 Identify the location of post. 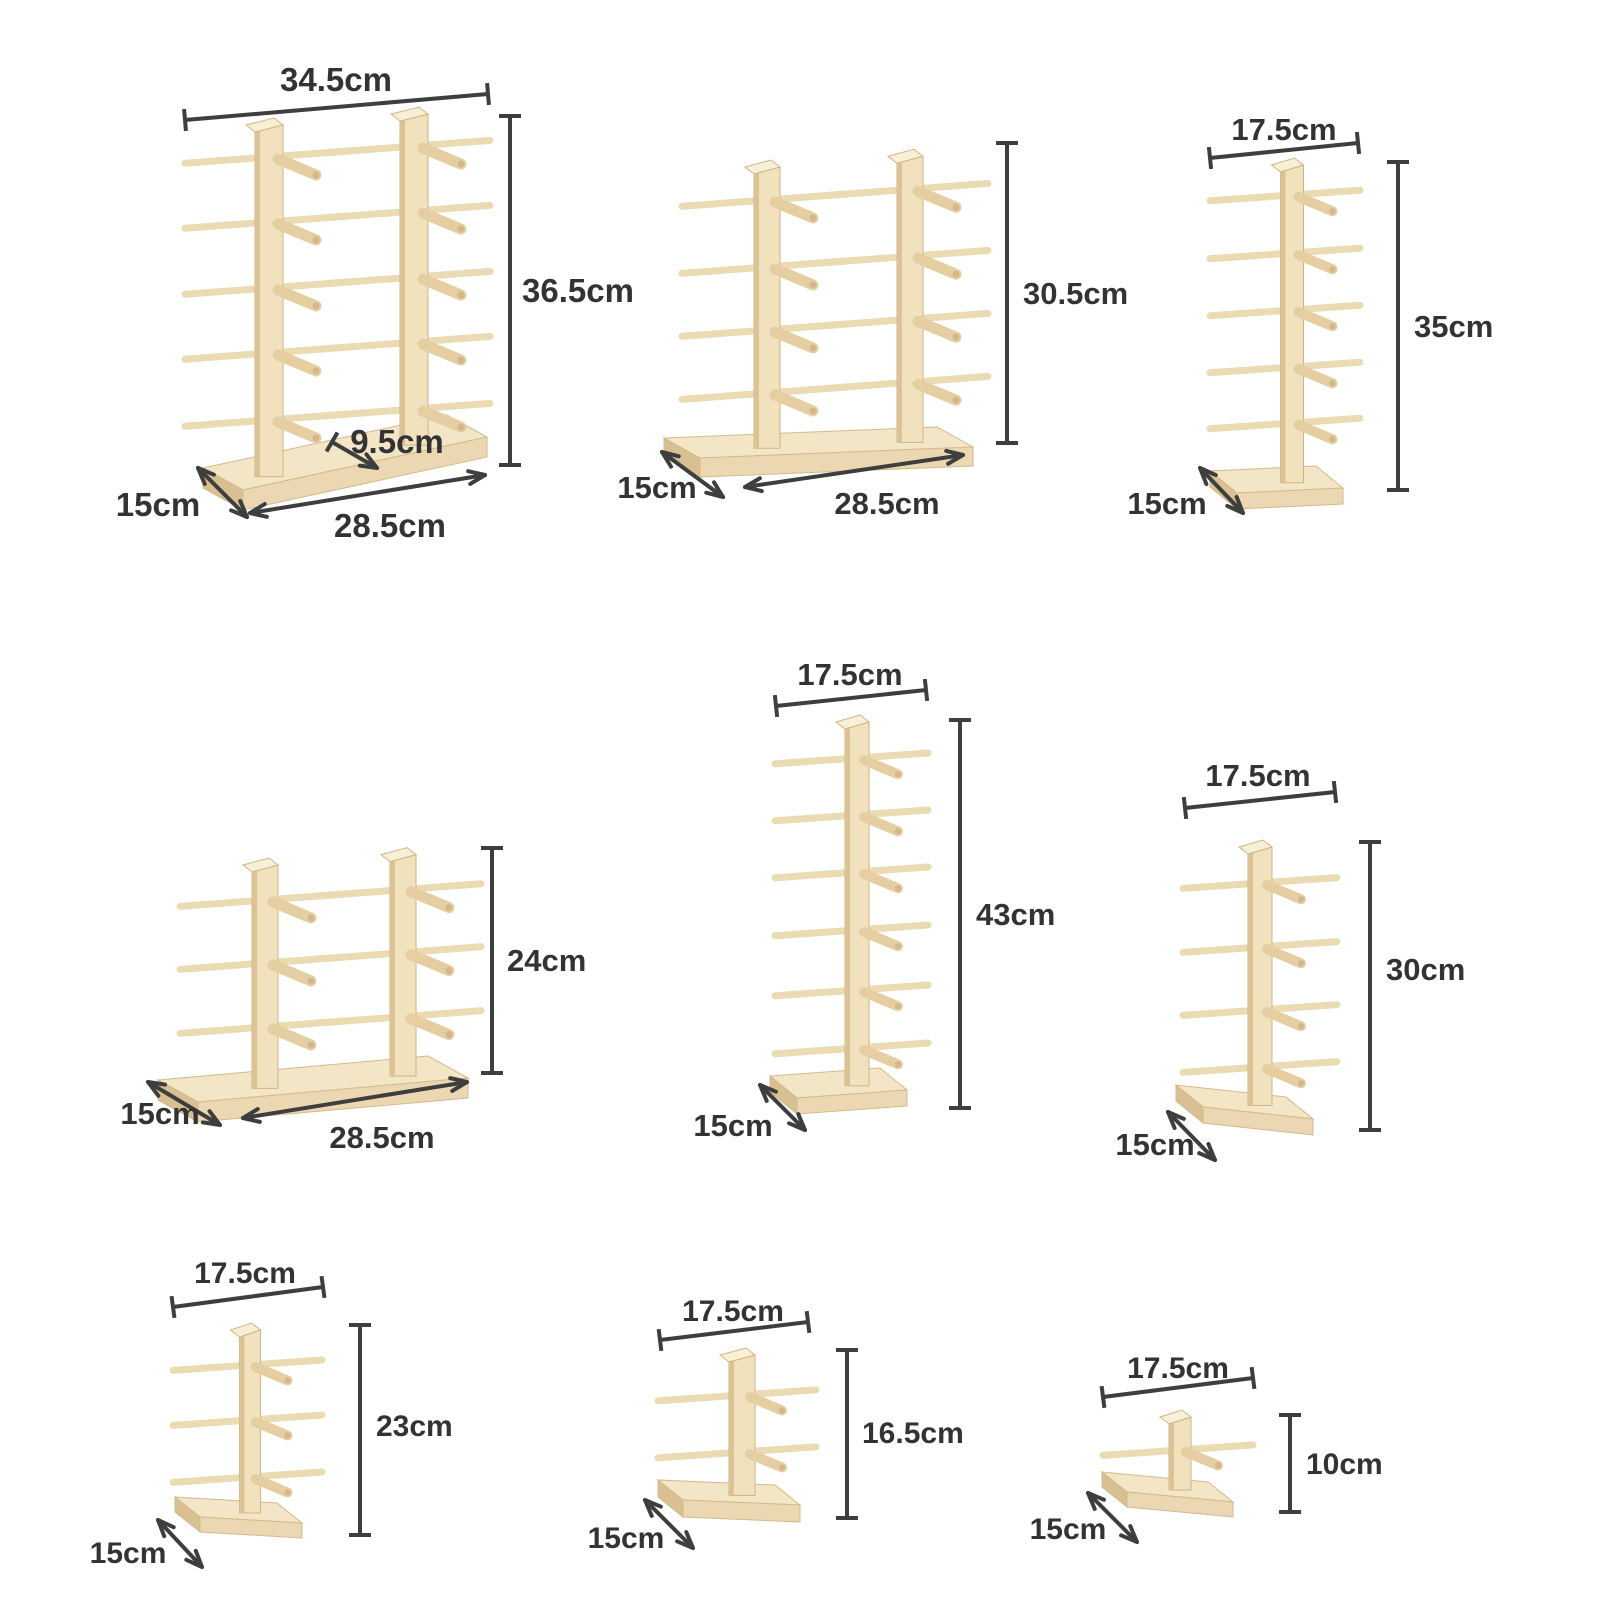
(409, 276).